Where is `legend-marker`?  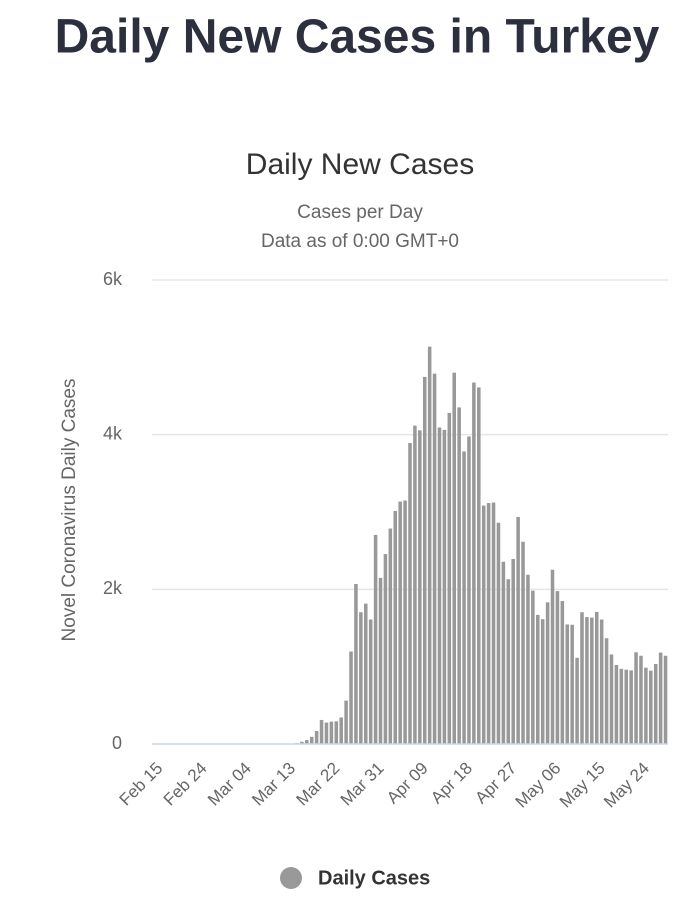 legend-marker is located at coordinates (291, 878).